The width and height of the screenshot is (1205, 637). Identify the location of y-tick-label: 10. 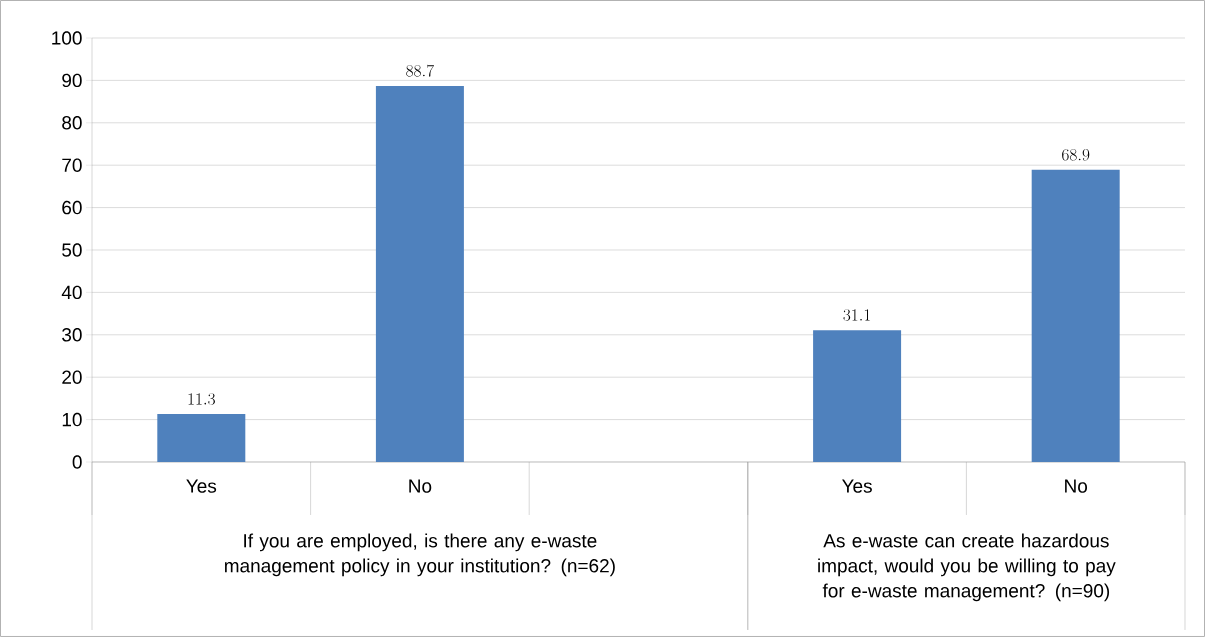
(72, 419).